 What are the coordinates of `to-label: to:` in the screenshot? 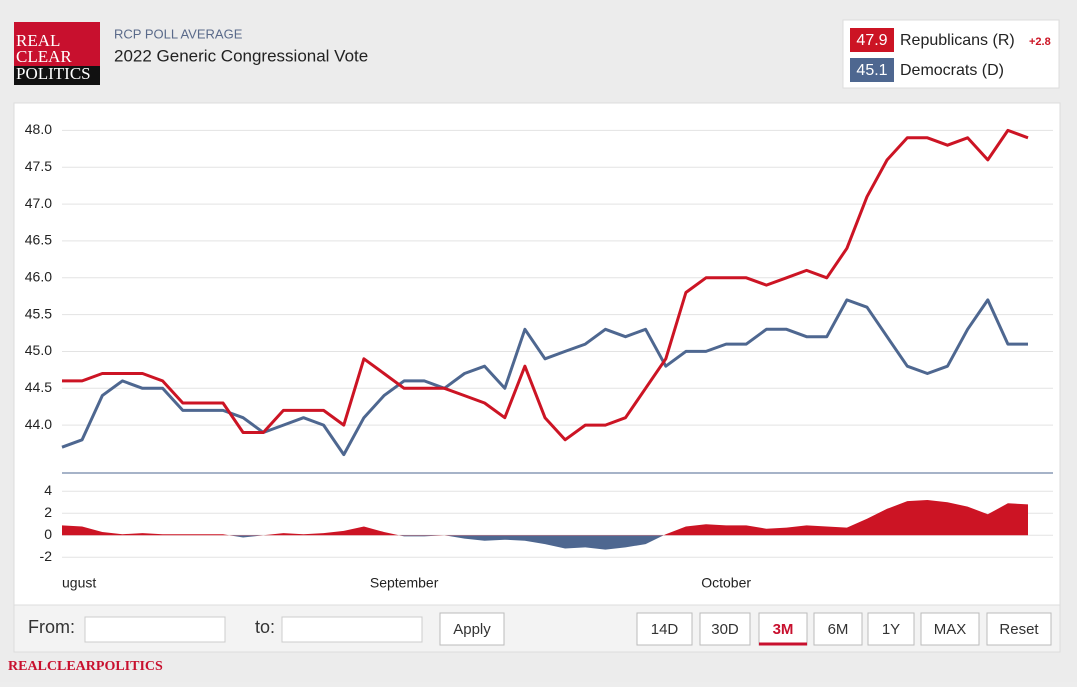 It's located at (265, 627).